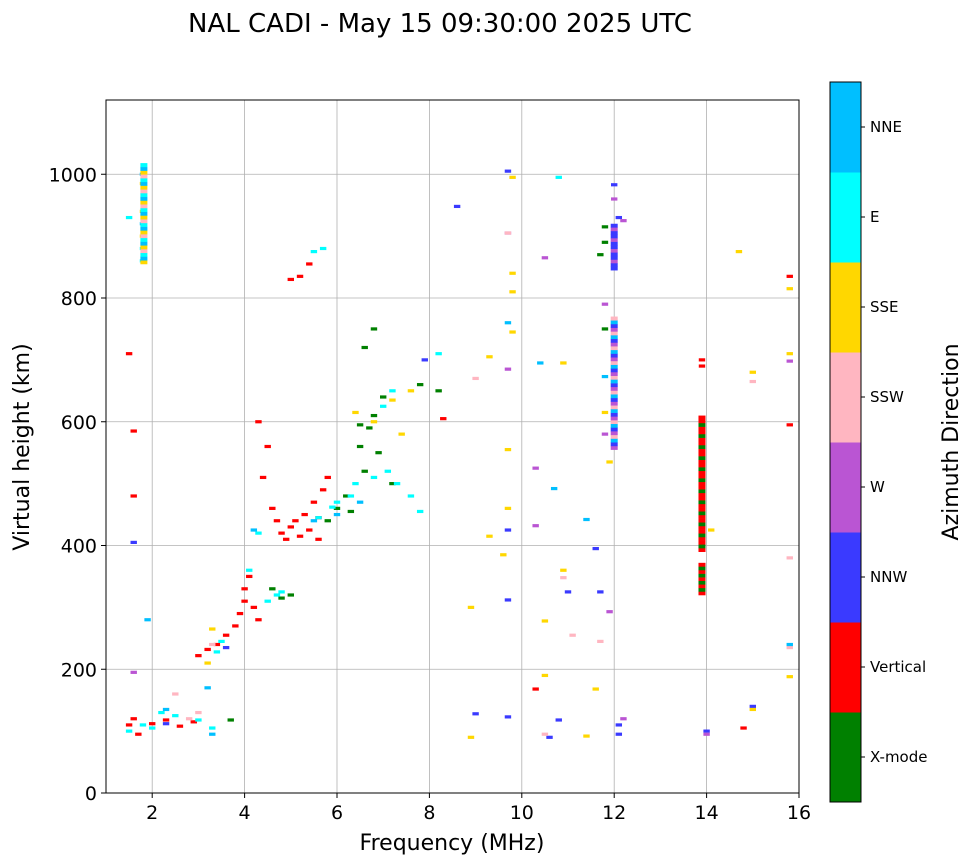  I want to click on colorbar: X-mode Vertical NNW W SSW SSE E NNE, so click(878, 442).